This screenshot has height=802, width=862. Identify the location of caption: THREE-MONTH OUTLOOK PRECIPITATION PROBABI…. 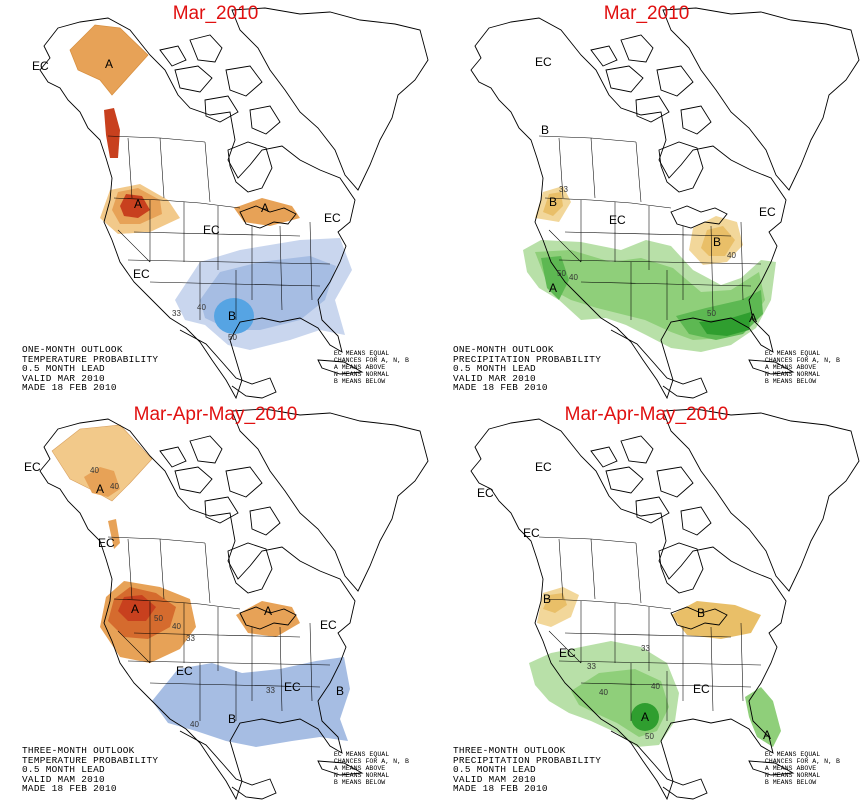
(527, 770).